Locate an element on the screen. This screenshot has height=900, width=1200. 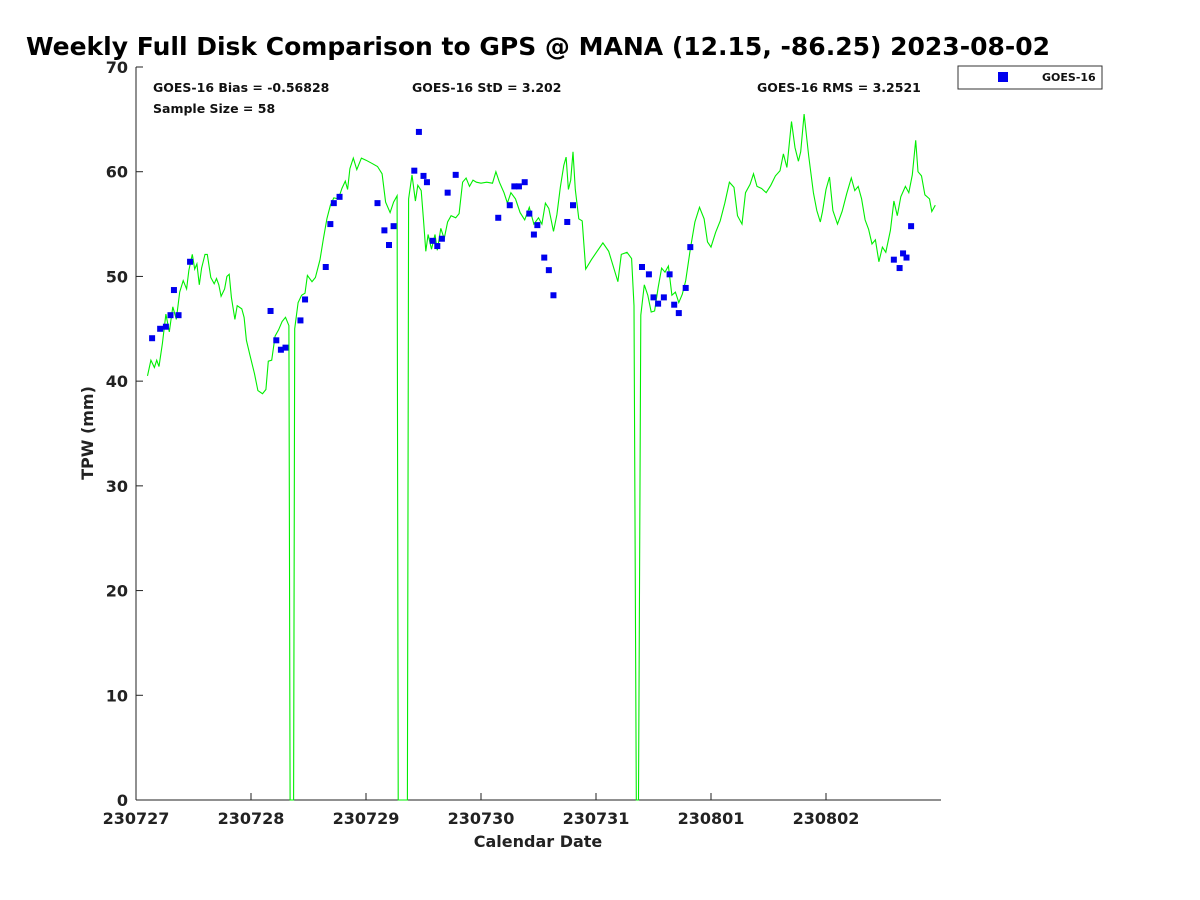
sample-size-stat: Sample Size = 58 is located at coordinates (214, 108).